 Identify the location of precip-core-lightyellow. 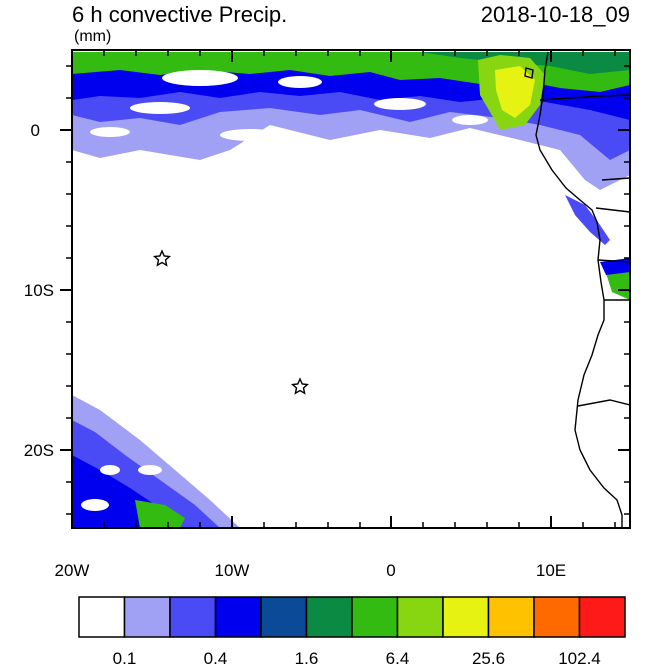
(515, 92).